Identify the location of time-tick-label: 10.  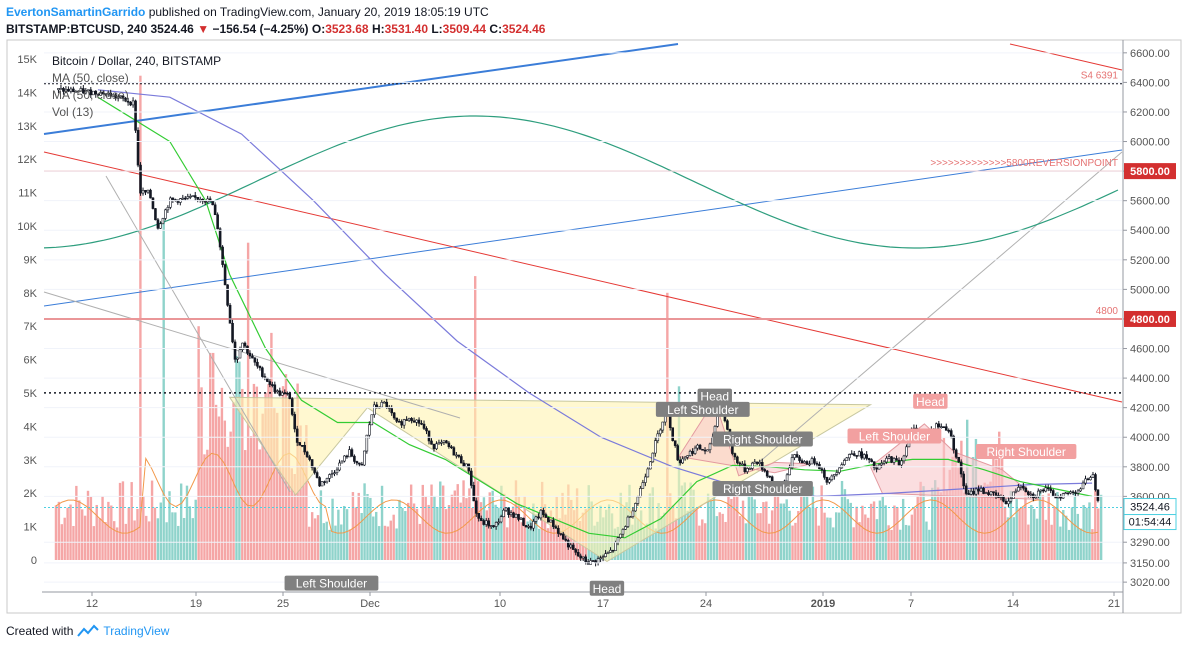
(500, 604).